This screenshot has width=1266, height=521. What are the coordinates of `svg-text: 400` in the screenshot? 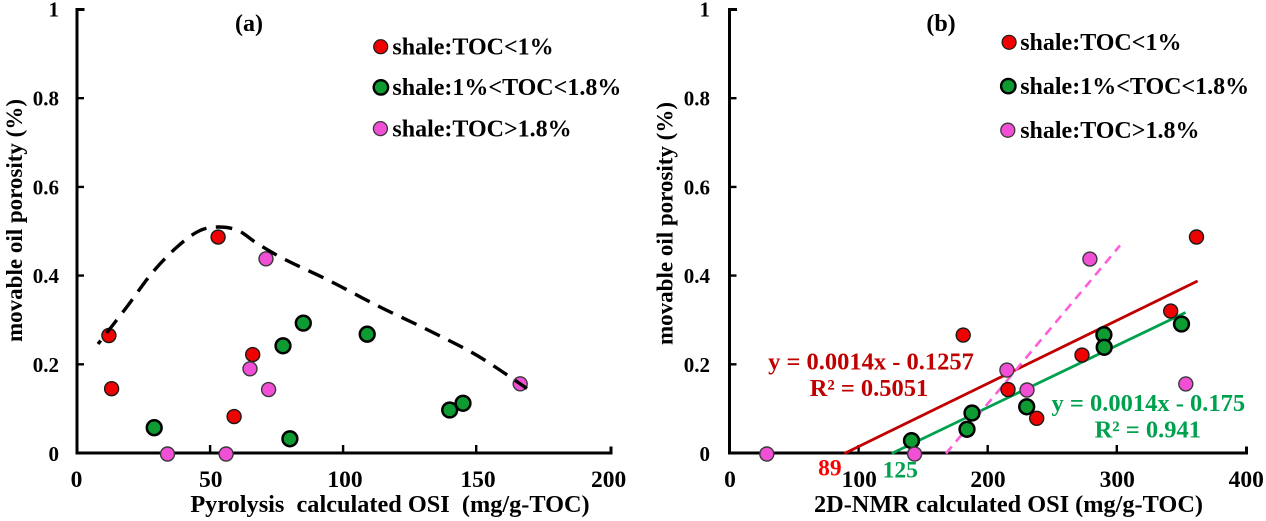 It's located at (1246, 480).